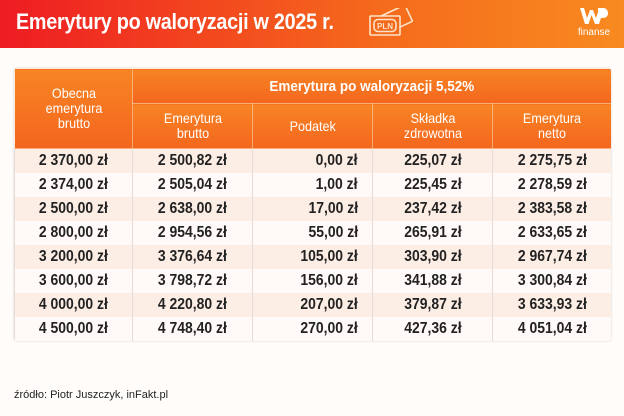 This screenshot has height=416, width=624. What do you see at coordinates (73, 305) in the screenshot?
I see `cell-current-gross: 4 000,00 zł` at bounding box center [73, 305].